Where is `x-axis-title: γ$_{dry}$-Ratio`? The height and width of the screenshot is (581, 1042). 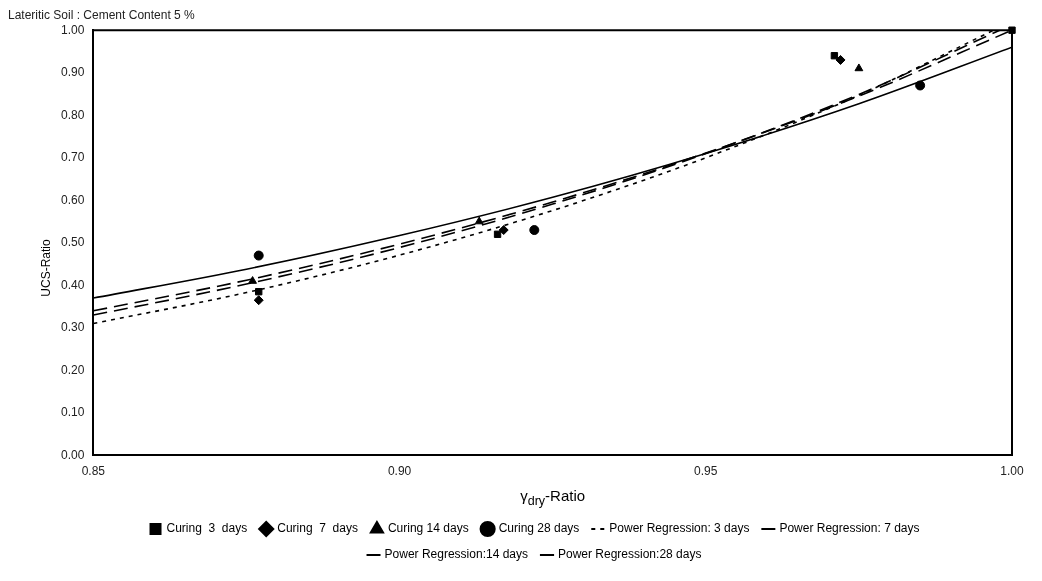
x-axis-title: γ$_{dry}$-Ratio is located at coordinates (553, 497).